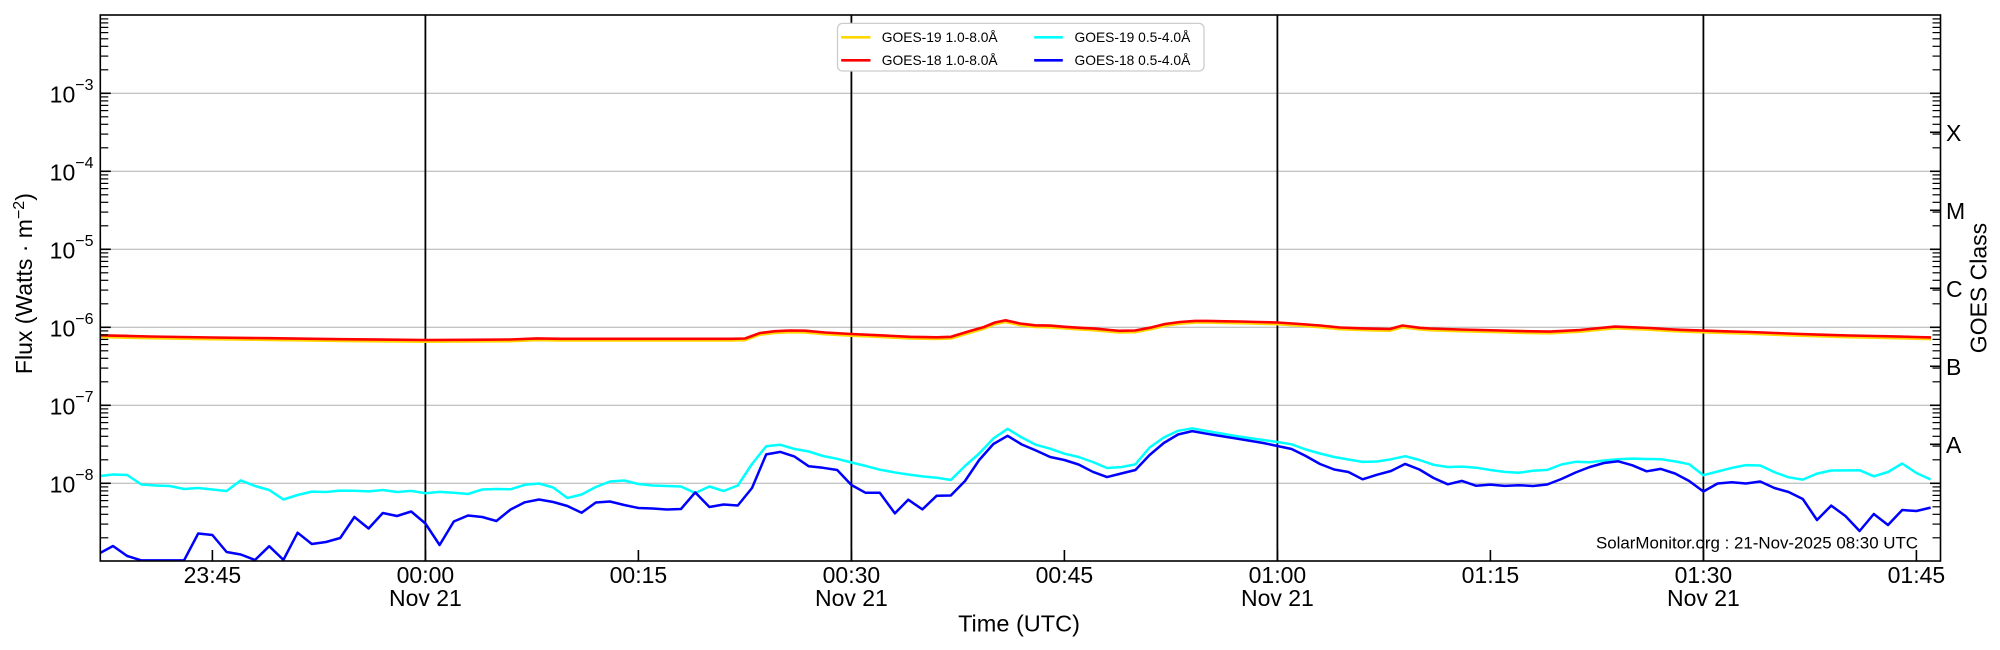  I want to click on svg-text: 01:45, so click(1917, 575).